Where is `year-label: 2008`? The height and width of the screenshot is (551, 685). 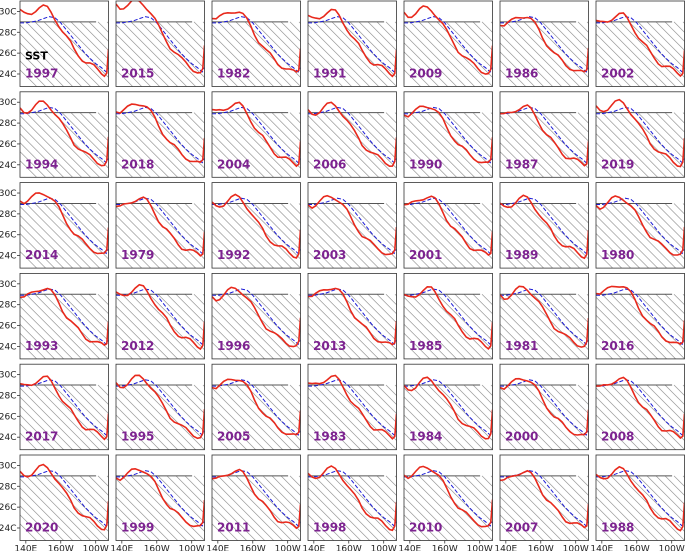 year-label: 2008 is located at coordinates (617, 437).